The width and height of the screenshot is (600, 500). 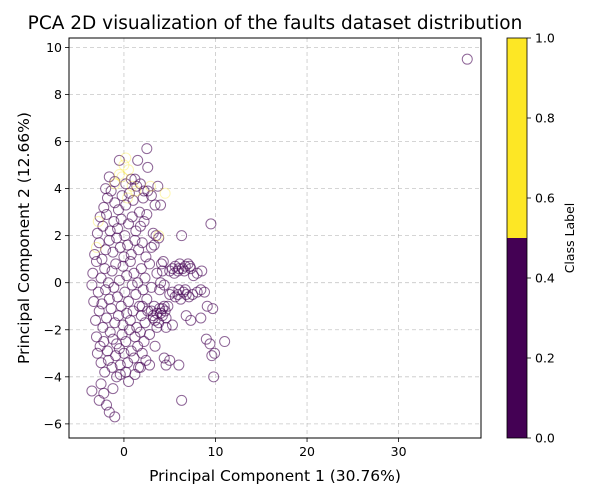 I want to click on colorbar-tick-label: 0.8, so click(x=545, y=118).